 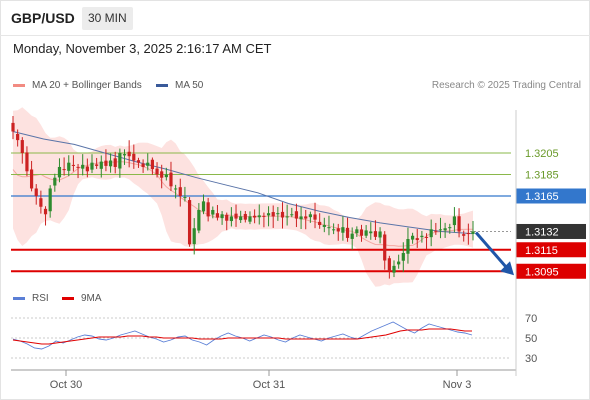 What do you see at coordinates (542, 154) in the screenshot?
I see `level-label-1-3205: 1.3205` at bounding box center [542, 154].